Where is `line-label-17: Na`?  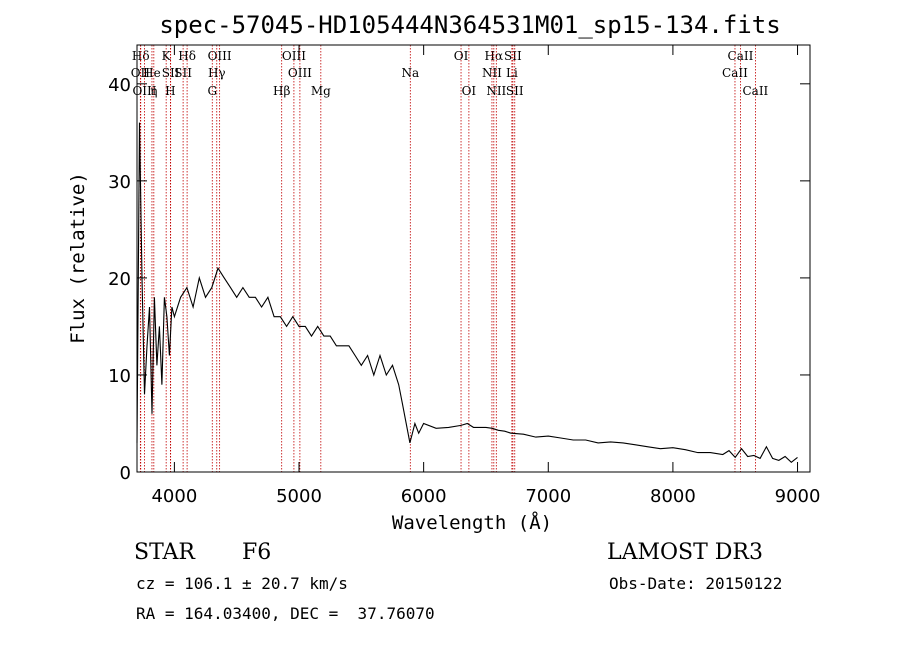
line-label-17: Na is located at coordinates (410, 73).